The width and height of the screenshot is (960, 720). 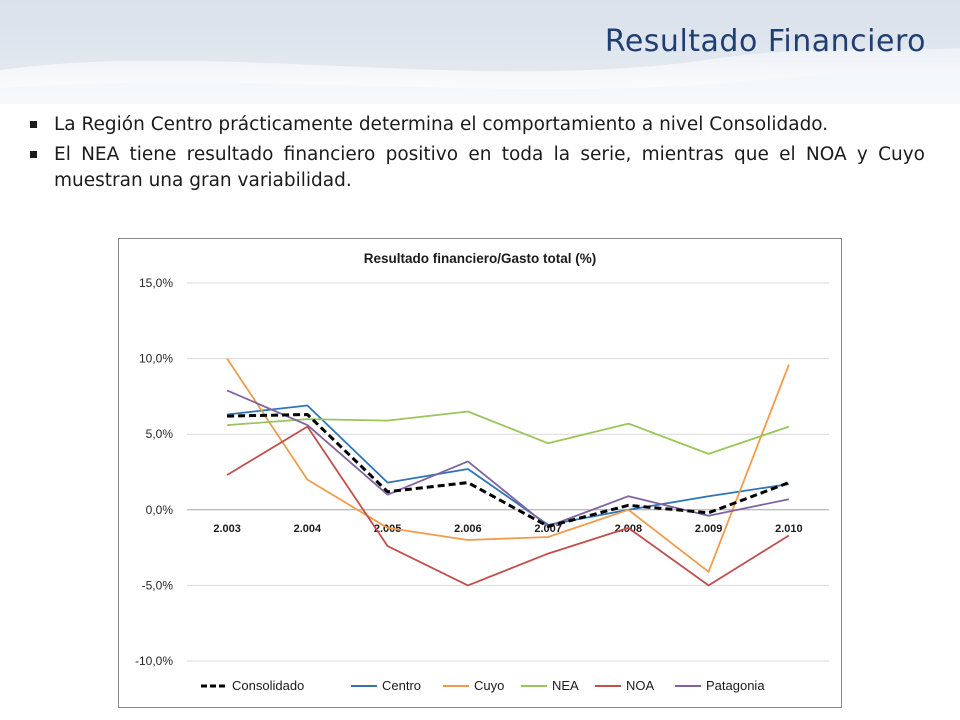 I want to click on series-line-nea, so click(x=508, y=432).